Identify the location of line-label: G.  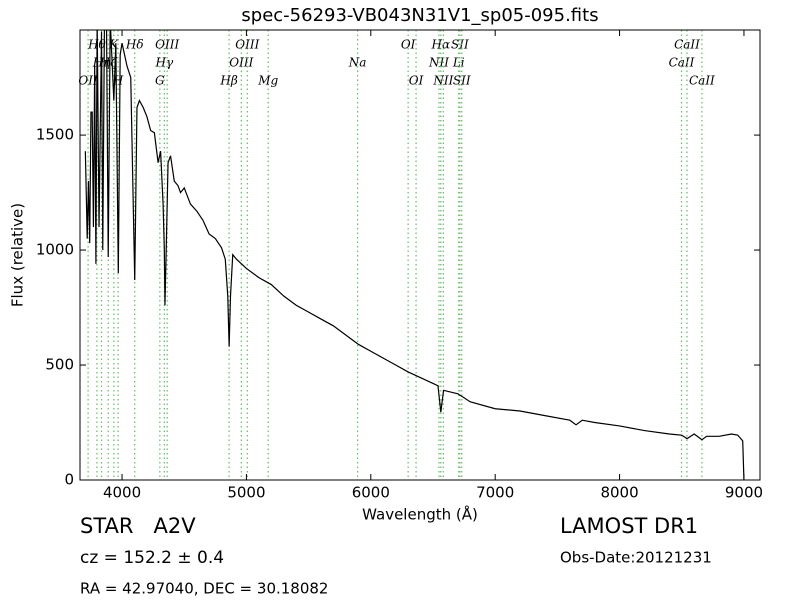
(160, 81).